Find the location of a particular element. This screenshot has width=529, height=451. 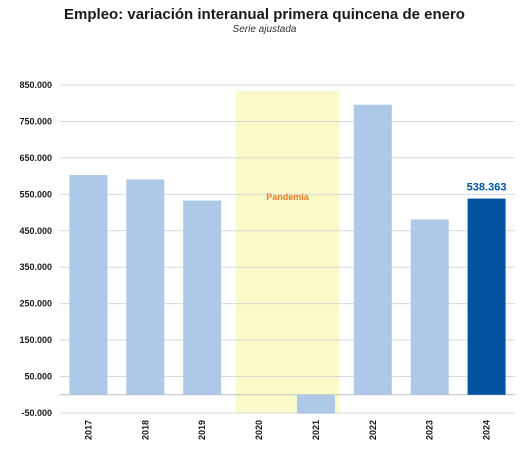

x-category-label: 2024 is located at coordinates (487, 430).